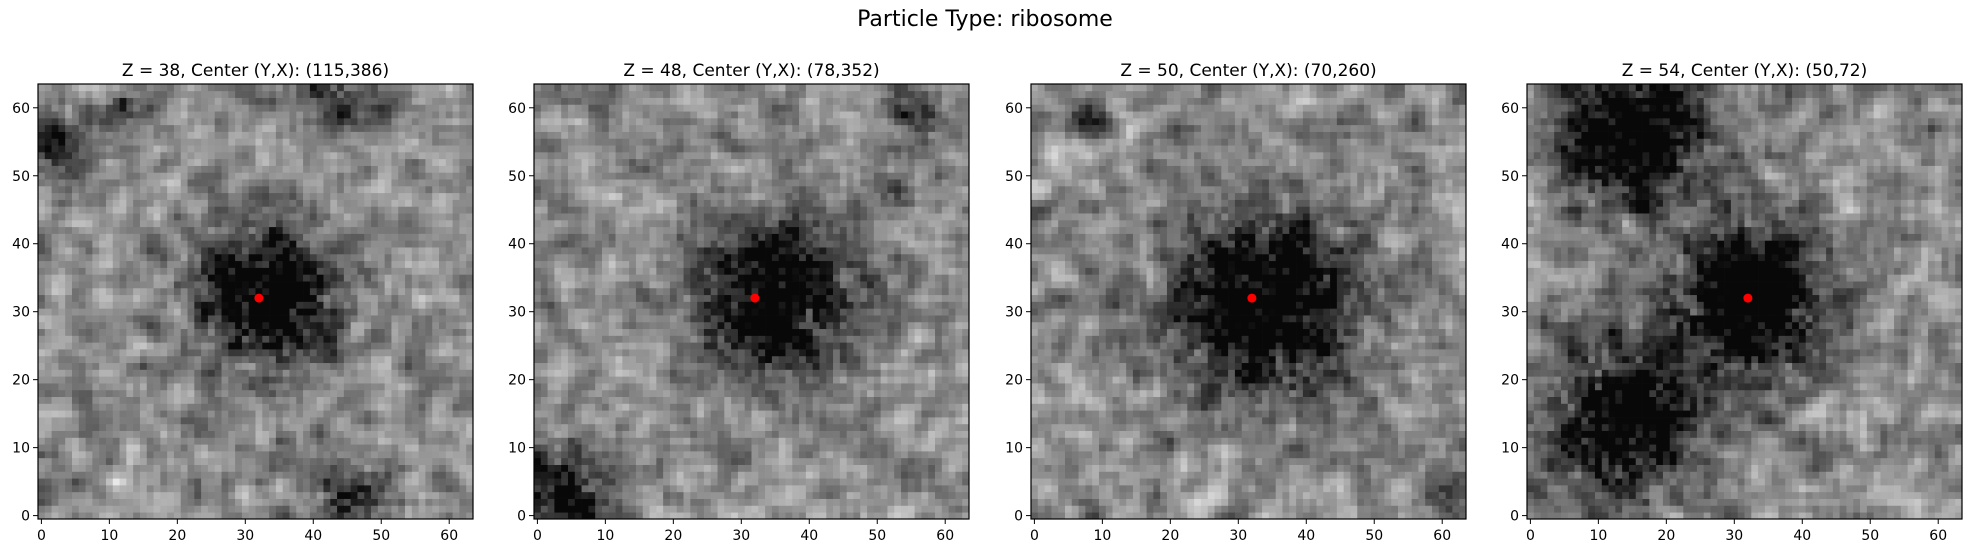 This screenshot has height=553, width=1971. Describe the element at coordinates (985, 19) in the screenshot. I see `figure-suptitle: Particle Type: ribosome` at that location.